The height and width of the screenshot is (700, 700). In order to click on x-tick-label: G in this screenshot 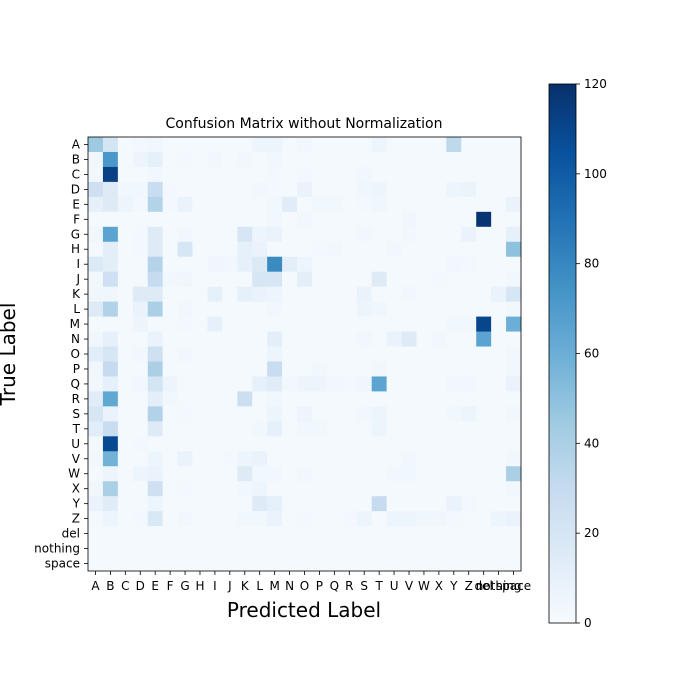, I will do `click(184, 586)`.